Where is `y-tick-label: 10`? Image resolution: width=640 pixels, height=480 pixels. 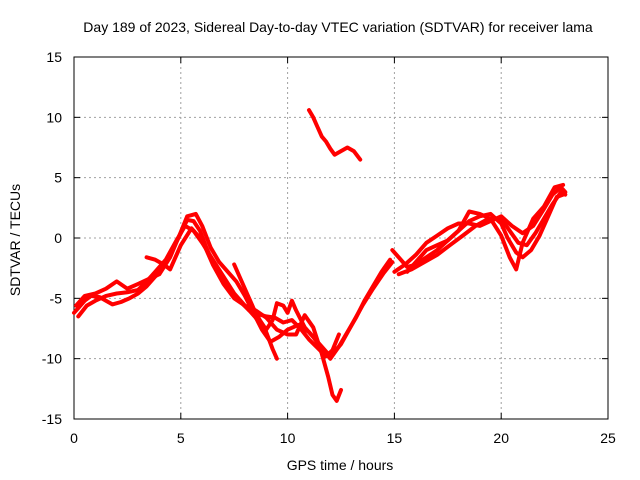 y-tick-label: 10 is located at coordinates (54, 117).